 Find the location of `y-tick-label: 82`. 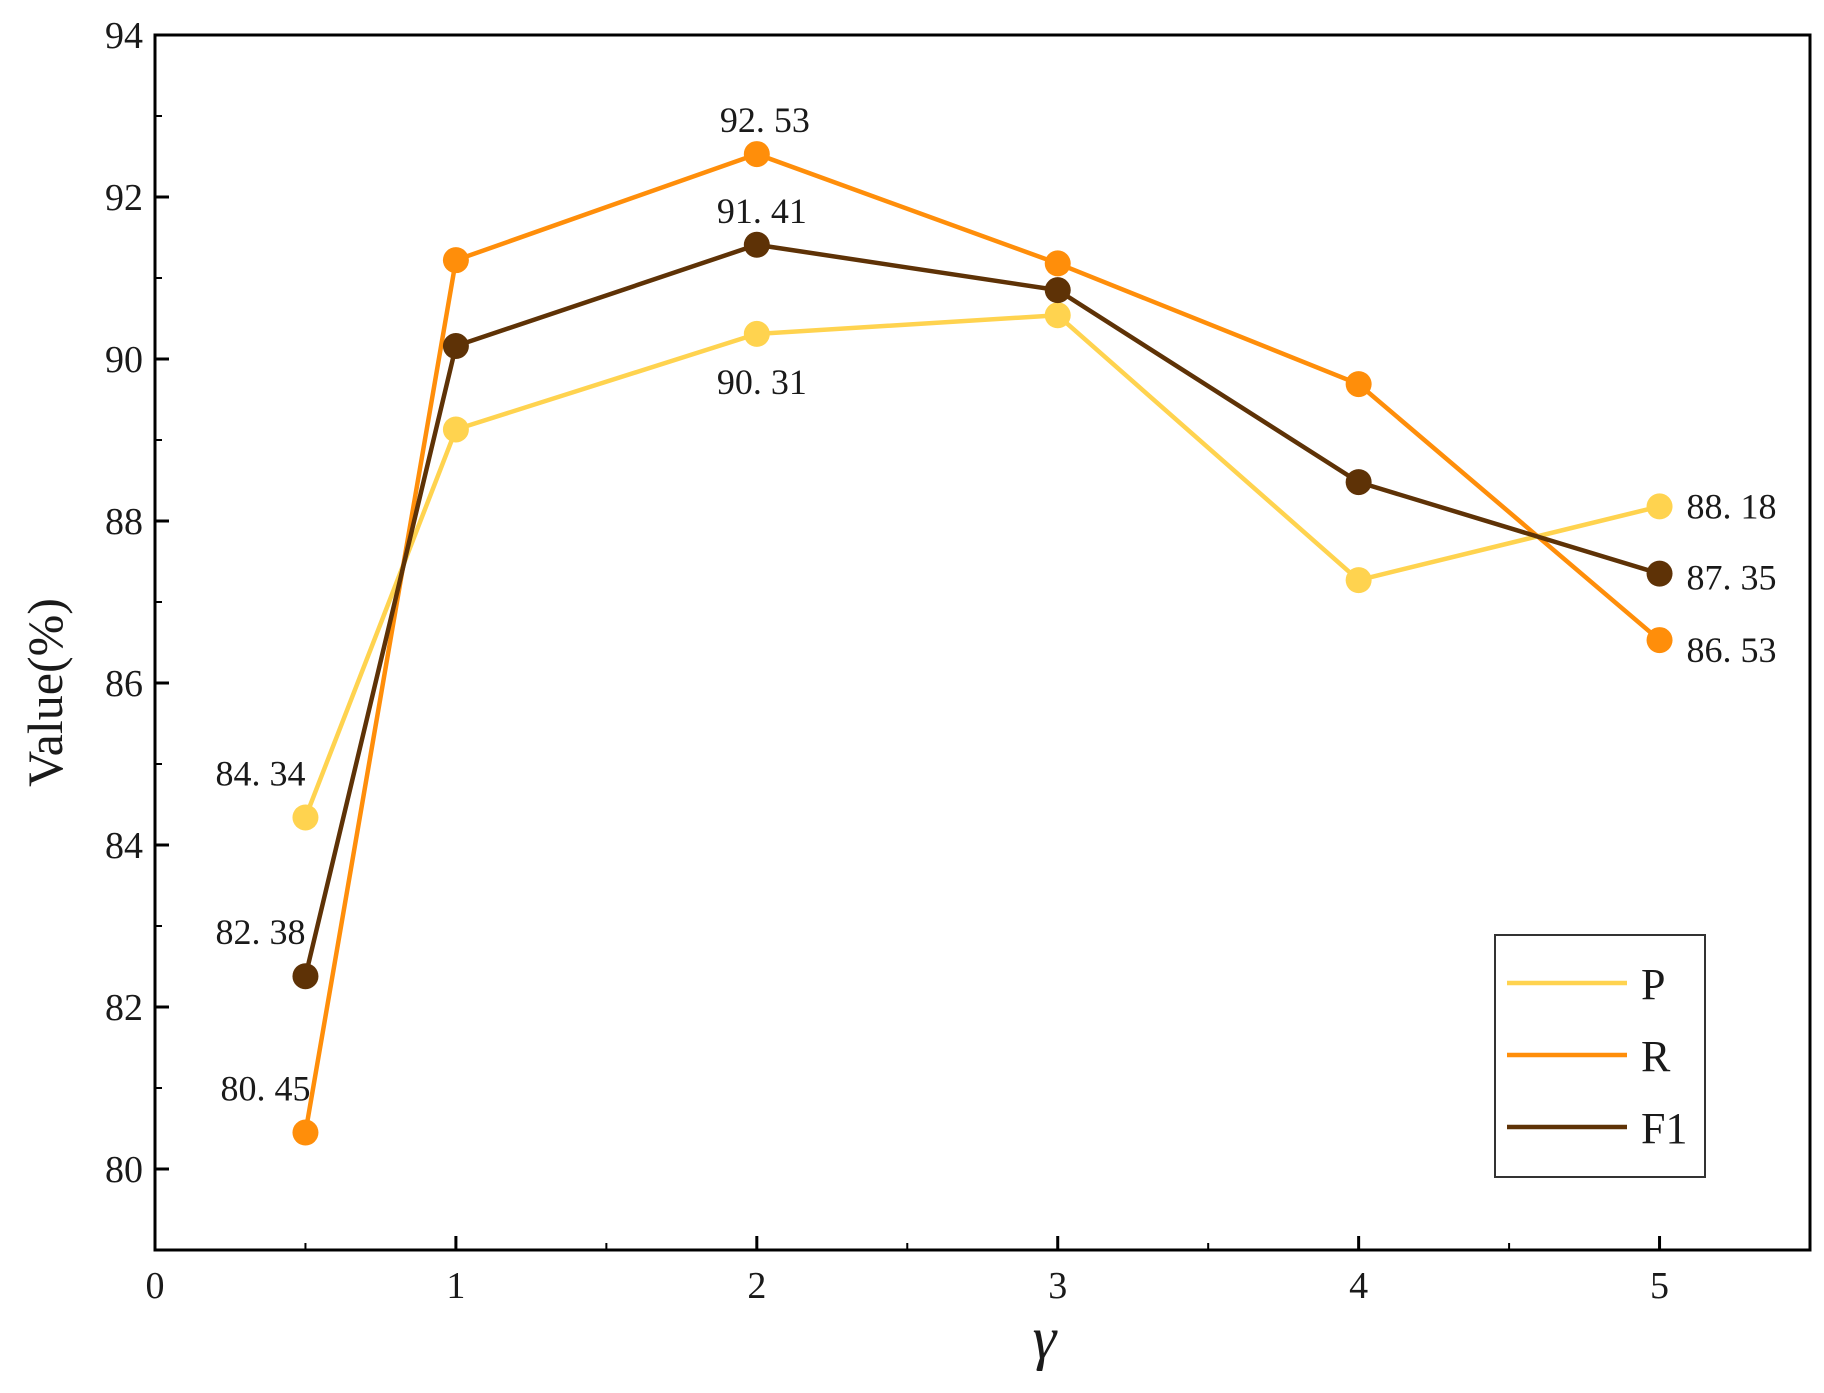

y-tick-label: 82 is located at coordinates (124, 1008).